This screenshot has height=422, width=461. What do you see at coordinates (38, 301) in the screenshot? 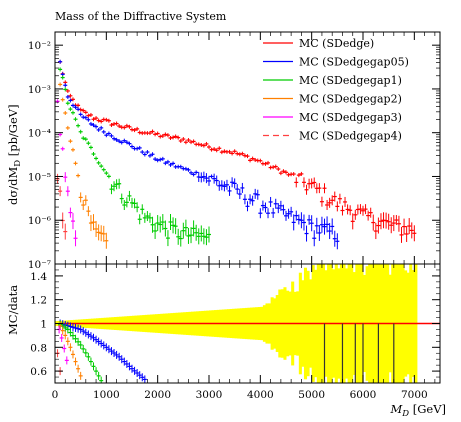
I see `ratio-y-tick-label: 1.2` at bounding box center [38, 301].